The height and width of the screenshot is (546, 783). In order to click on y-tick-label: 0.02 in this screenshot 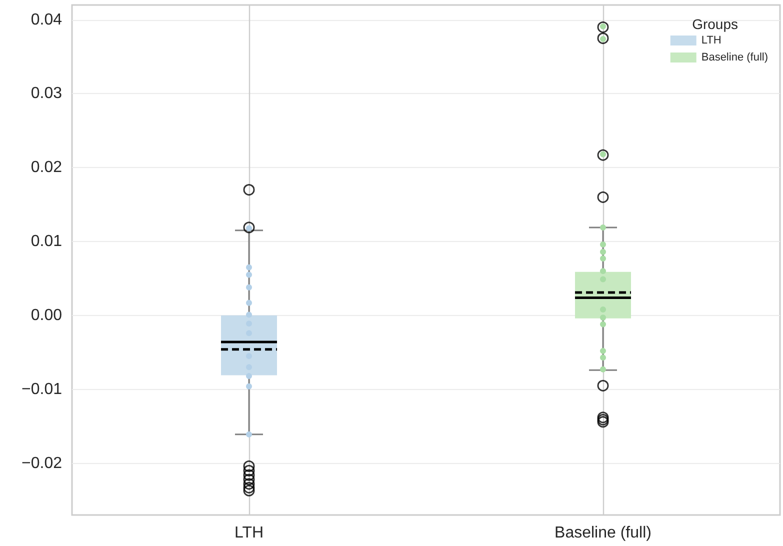, I will do `click(46, 167)`.